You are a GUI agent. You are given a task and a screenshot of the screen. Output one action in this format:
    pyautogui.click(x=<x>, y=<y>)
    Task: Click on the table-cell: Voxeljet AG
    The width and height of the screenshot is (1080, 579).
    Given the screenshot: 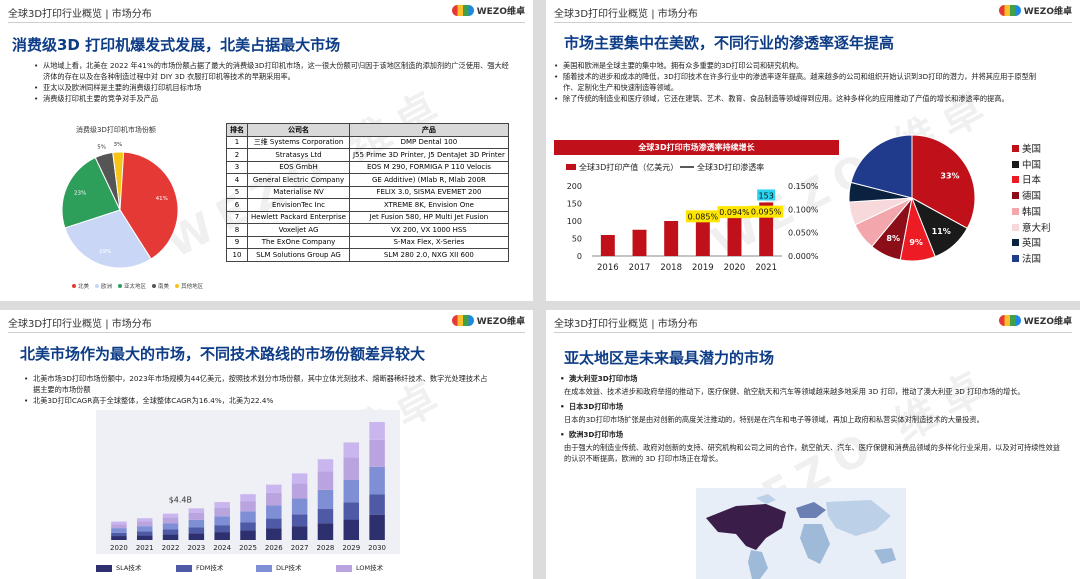 What is the action you would take?
    pyautogui.click(x=298, y=230)
    